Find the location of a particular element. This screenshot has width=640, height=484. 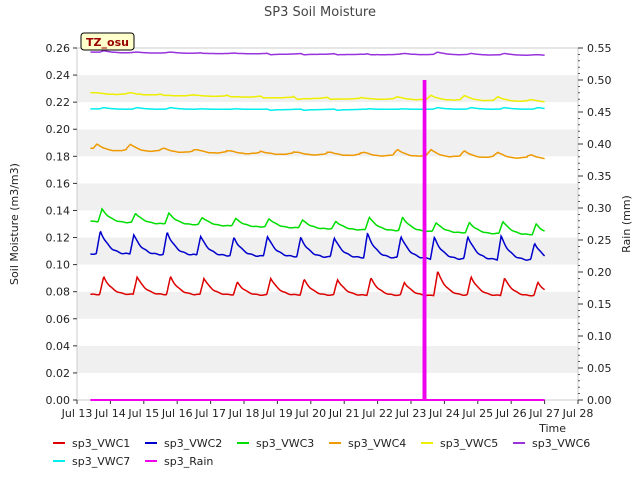

series-line-sp3_VWC4 is located at coordinates (317, 151).